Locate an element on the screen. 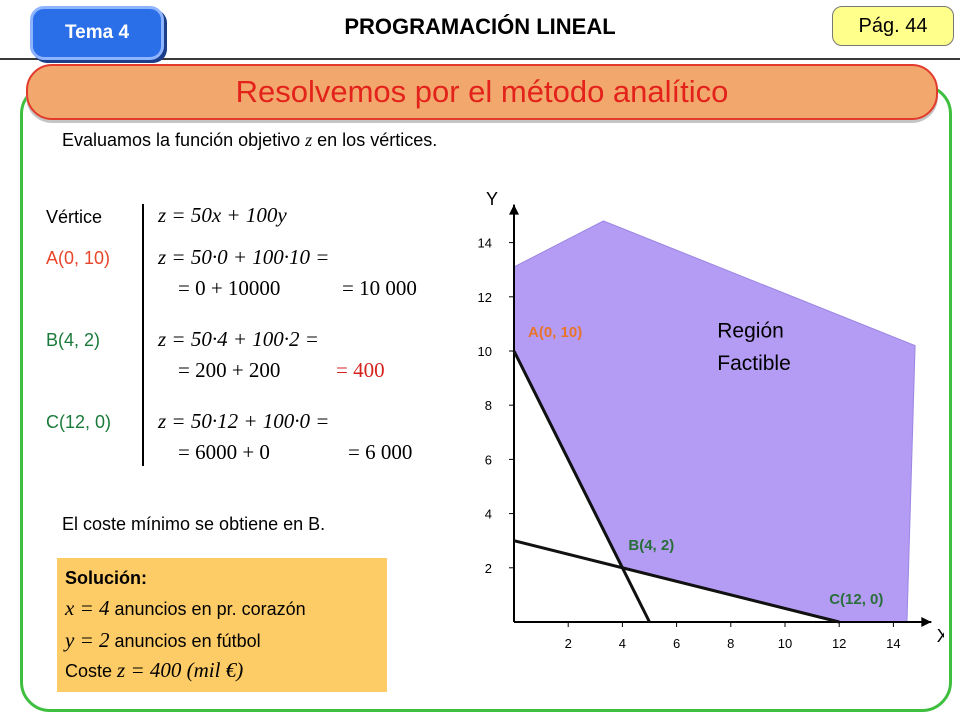 The image size is (960, 720). slide-title: Resolvemos por el método analítico is located at coordinates (482, 92).